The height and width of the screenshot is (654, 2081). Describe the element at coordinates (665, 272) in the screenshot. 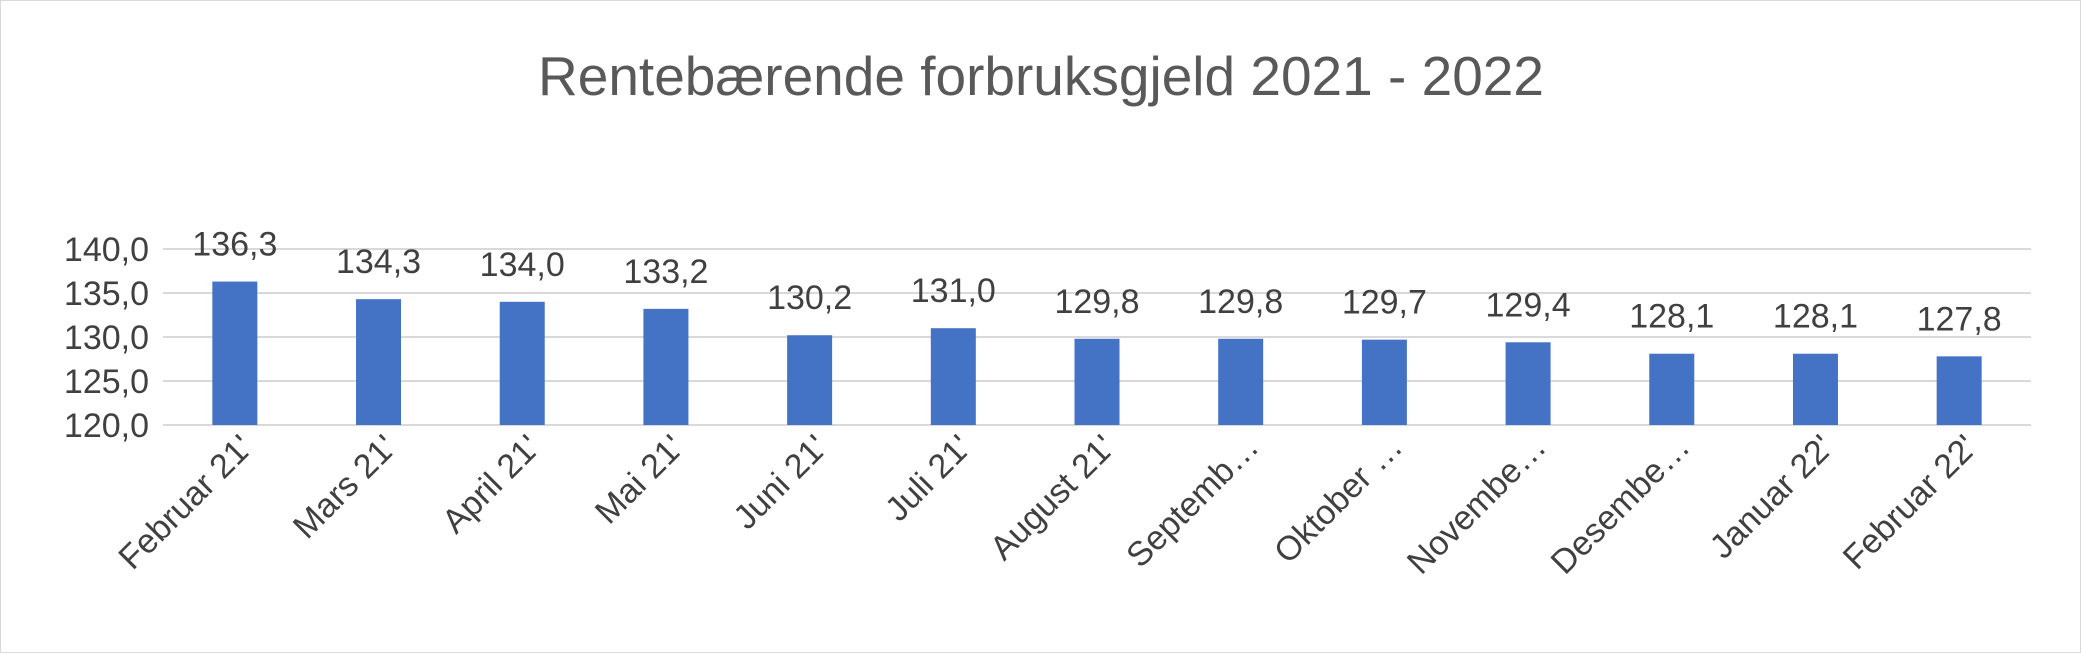

I see `data-label: 133,2` at that location.